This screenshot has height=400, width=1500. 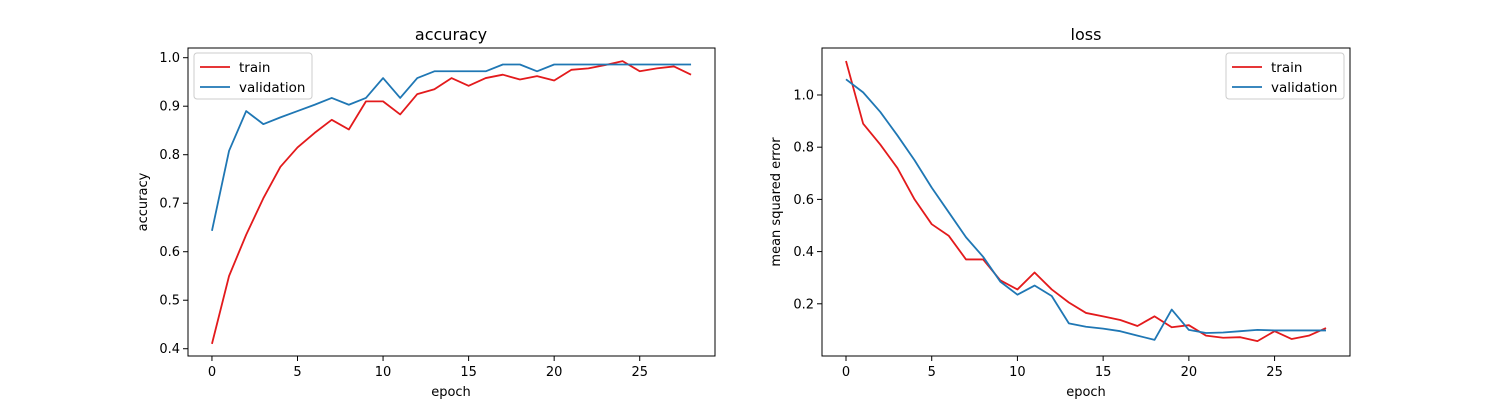 I want to click on loss-x-tick-label: 25, so click(x=1274, y=372).